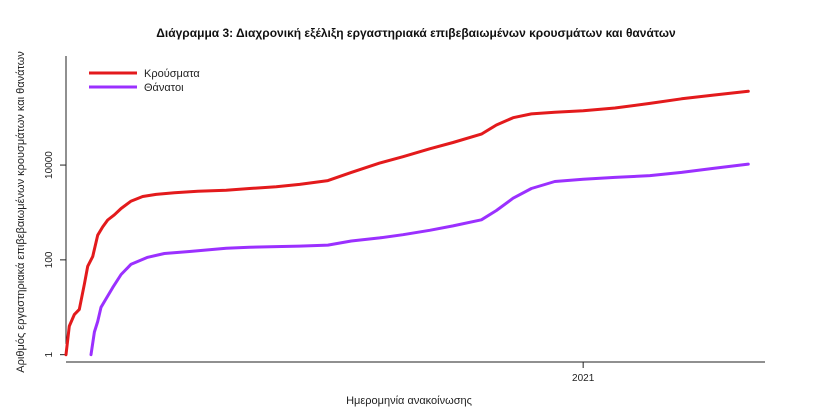 Image resolution: width=831 pixels, height=419 pixels. What do you see at coordinates (409, 401) in the screenshot?
I see `x-axis-label: Ημερομηνία ανακοίνωσης` at bounding box center [409, 401].